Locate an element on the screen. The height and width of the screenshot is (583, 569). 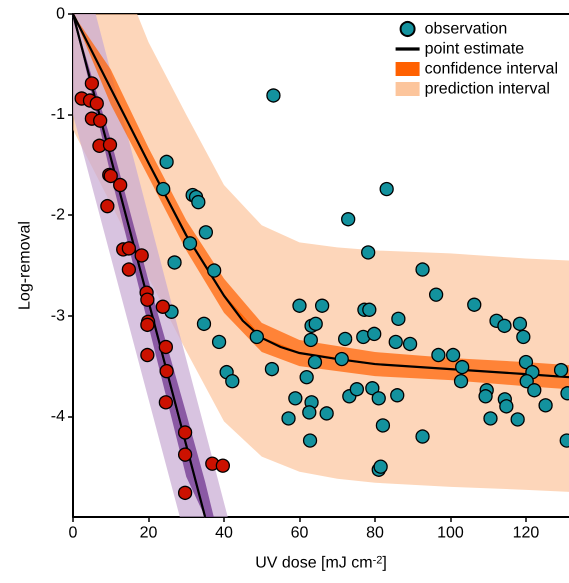
x-tick-label: 80 is located at coordinates (375, 533).